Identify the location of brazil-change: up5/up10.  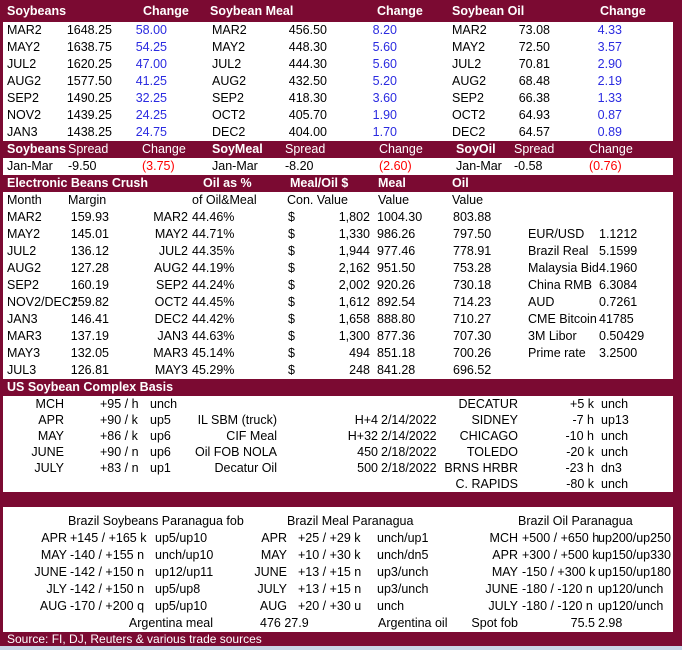
(181, 538).